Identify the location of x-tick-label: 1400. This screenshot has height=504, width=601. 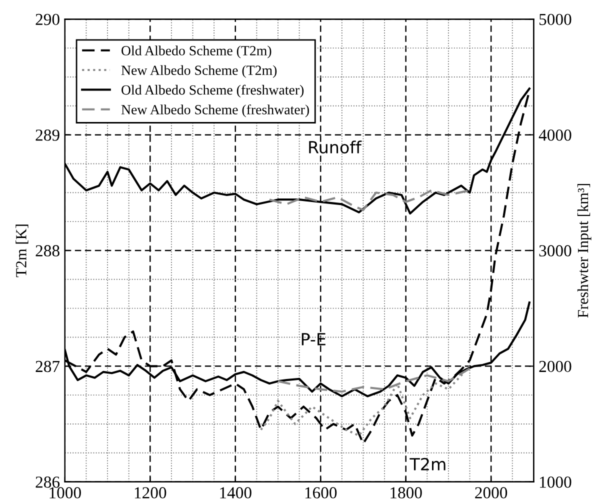
(236, 492).